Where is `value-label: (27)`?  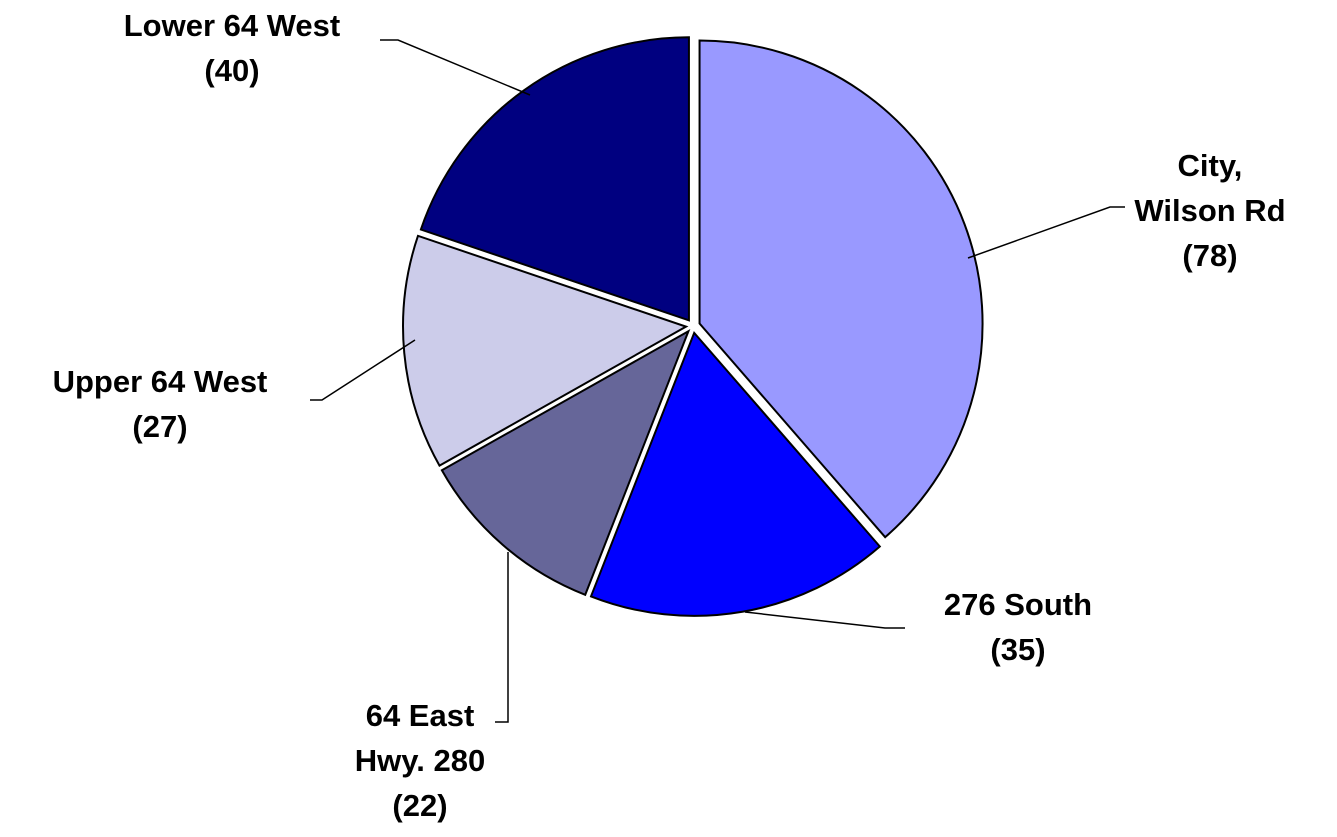
value-label: (27) is located at coordinates (159, 426).